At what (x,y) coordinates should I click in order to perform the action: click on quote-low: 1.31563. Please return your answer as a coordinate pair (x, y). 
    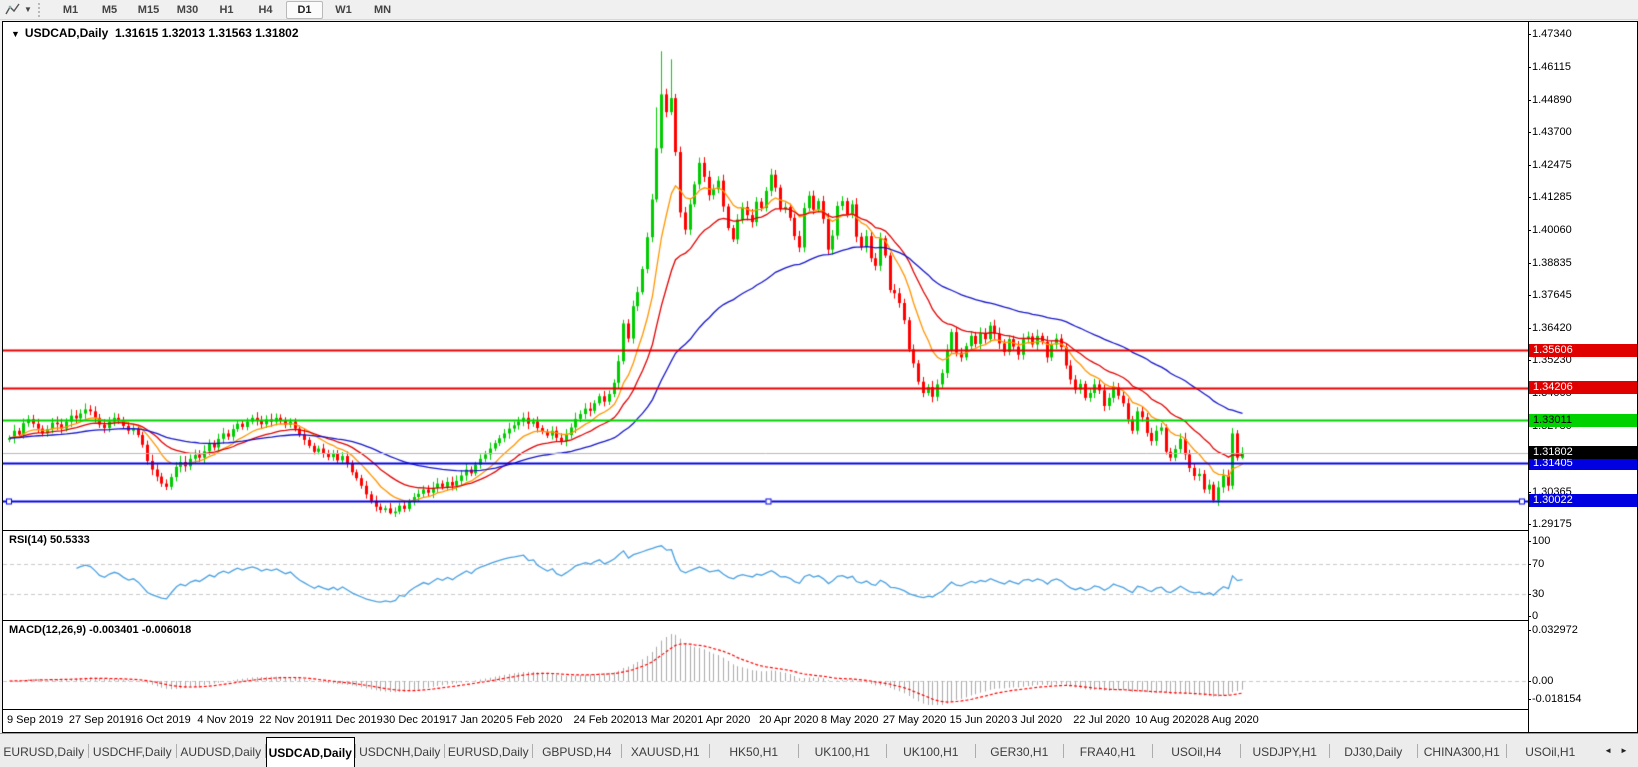
    Looking at the image, I should click on (230, 33).